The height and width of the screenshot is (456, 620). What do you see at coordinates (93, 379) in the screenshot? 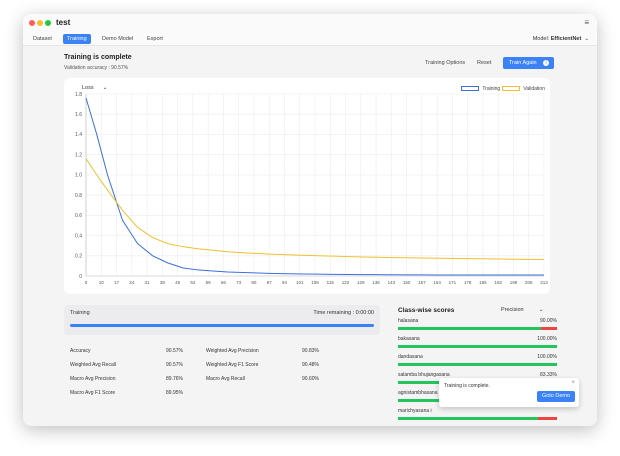
I see `metric-label: Macro Avg Precision` at bounding box center [93, 379].